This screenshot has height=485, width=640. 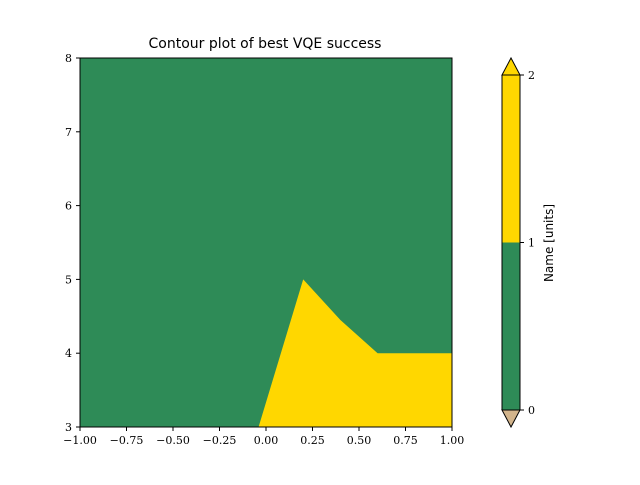 What do you see at coordinates (511, 66) in the screenshot?
I see `colorbar-extend-over` at bounding box center [511, 66].